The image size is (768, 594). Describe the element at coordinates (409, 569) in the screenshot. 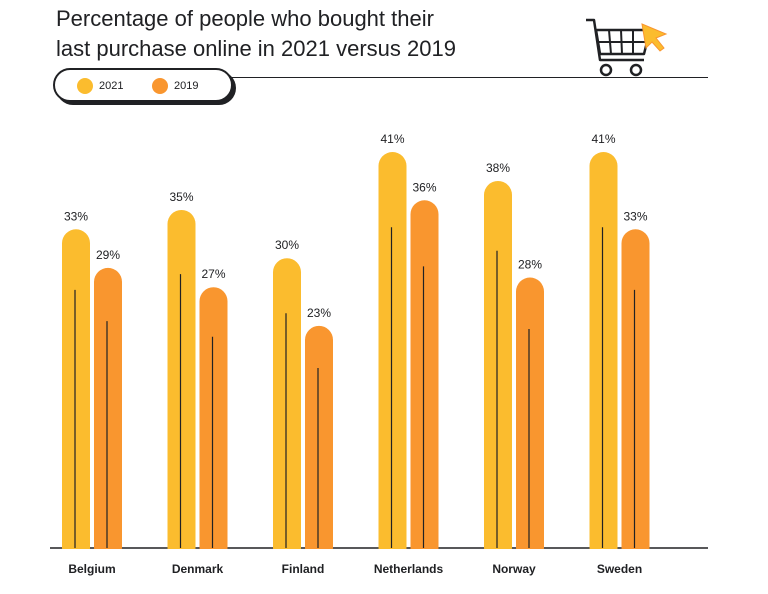

I see `category-label-netherlands: Netherlands` at that location.